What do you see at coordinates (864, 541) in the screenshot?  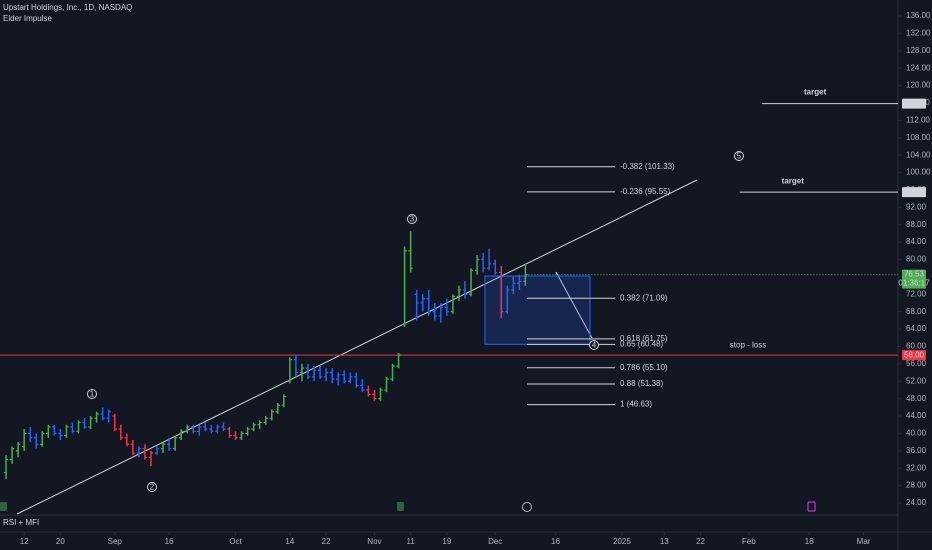 I see `x-tick-label: Mar` at bounding box center [864, 541].